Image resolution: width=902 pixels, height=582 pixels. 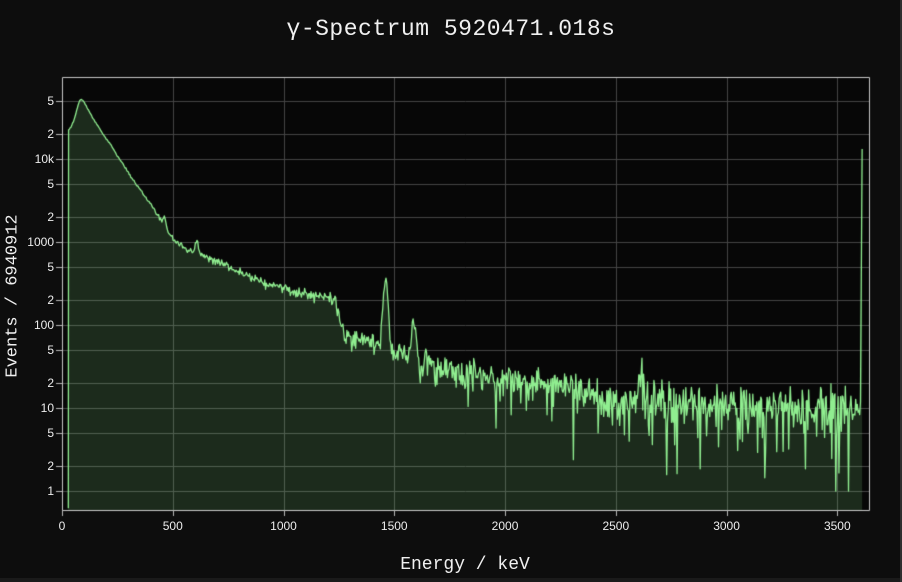 What do you see at coordinates (465, 565) in the screenshot?
I see `x-axis-title: Energy / keV` at bounding box center [465, 565].